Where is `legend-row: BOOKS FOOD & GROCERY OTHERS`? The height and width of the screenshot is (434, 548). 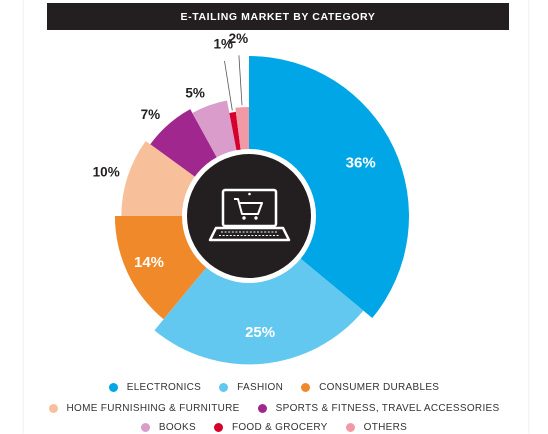 legend-row: BOOKS FOOD & GROCERY OTHERS is located at coordinates (274, 427).